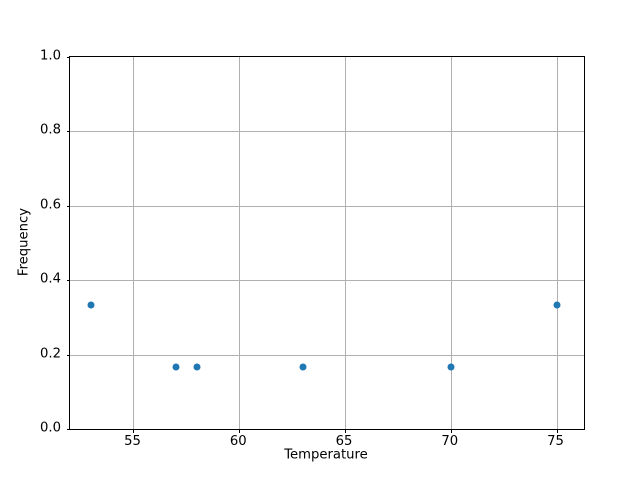  I want to click on y-tick-label: 0.8, so click(50, 130).